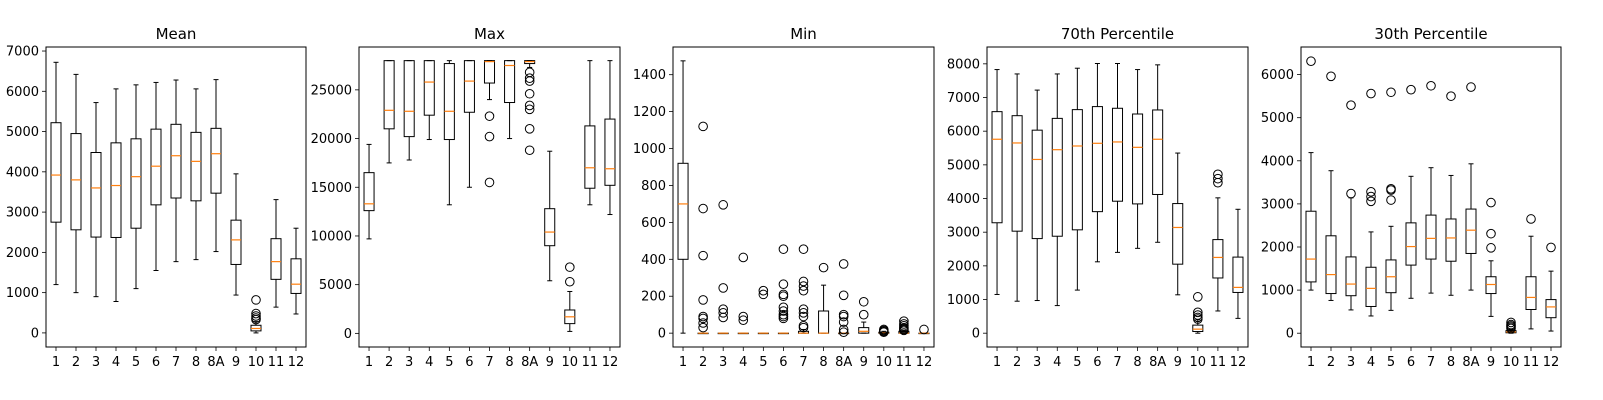 The width and height of the screenshot is (1603, 400). What do you see at coordinates (864, 362) in the screenshot?
I see `x-tick-label: 9` at bounding box center [864, 362].